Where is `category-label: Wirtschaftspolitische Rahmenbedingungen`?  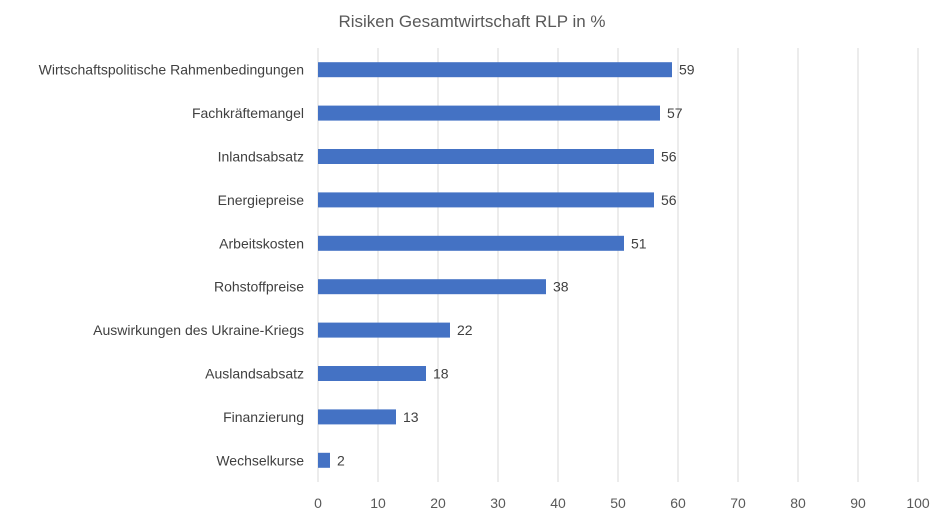
category-label: Wirtschaftspolitische Rahmenbedingungen is located at coordinates (171, 70).